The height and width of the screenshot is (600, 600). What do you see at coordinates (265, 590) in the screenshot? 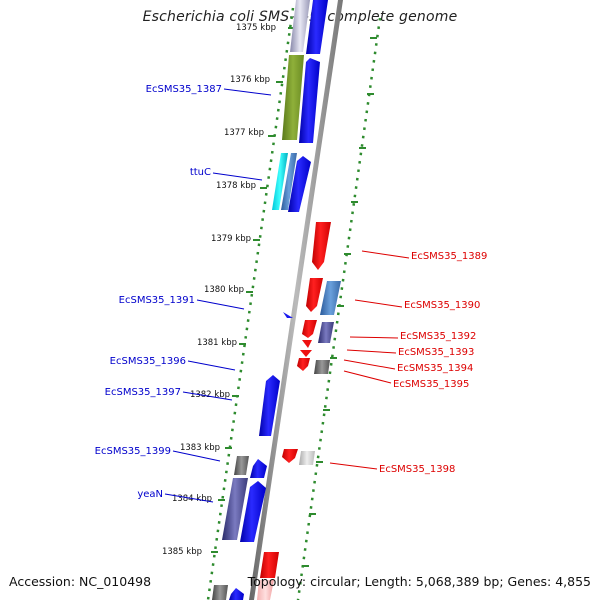
I see `gene-bottom-pink-right` at bounding box center [265, 590].